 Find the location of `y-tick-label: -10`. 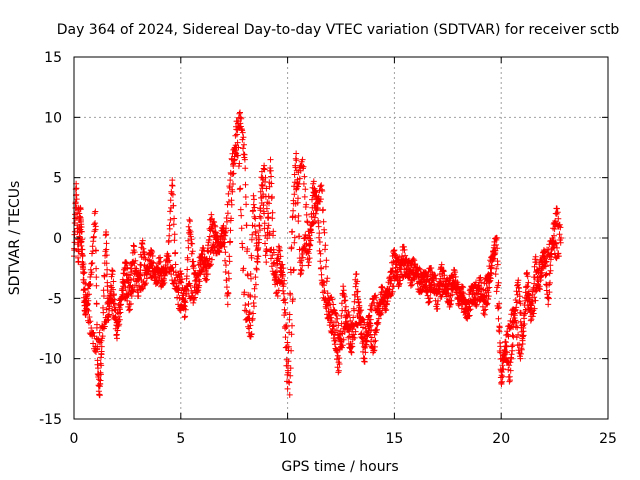

y-tick-label: -10 is located at coordinates (50, 360).